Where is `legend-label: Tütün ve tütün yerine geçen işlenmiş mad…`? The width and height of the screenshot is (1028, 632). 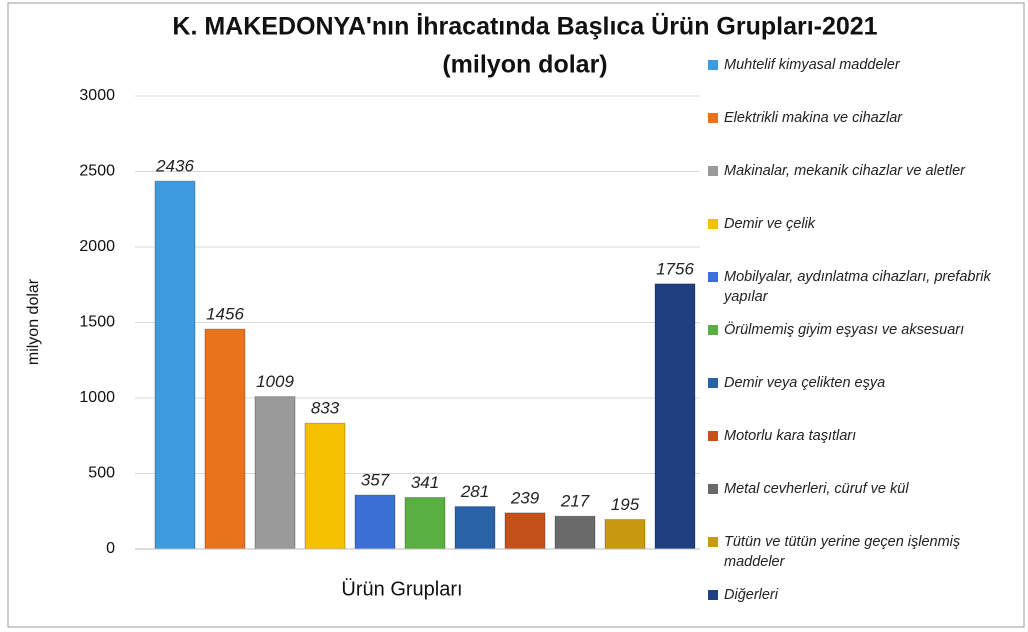 legend-label: Tütün ve tütün yerine geçen işlenmiş mad… is located at coordinates (842, 552).